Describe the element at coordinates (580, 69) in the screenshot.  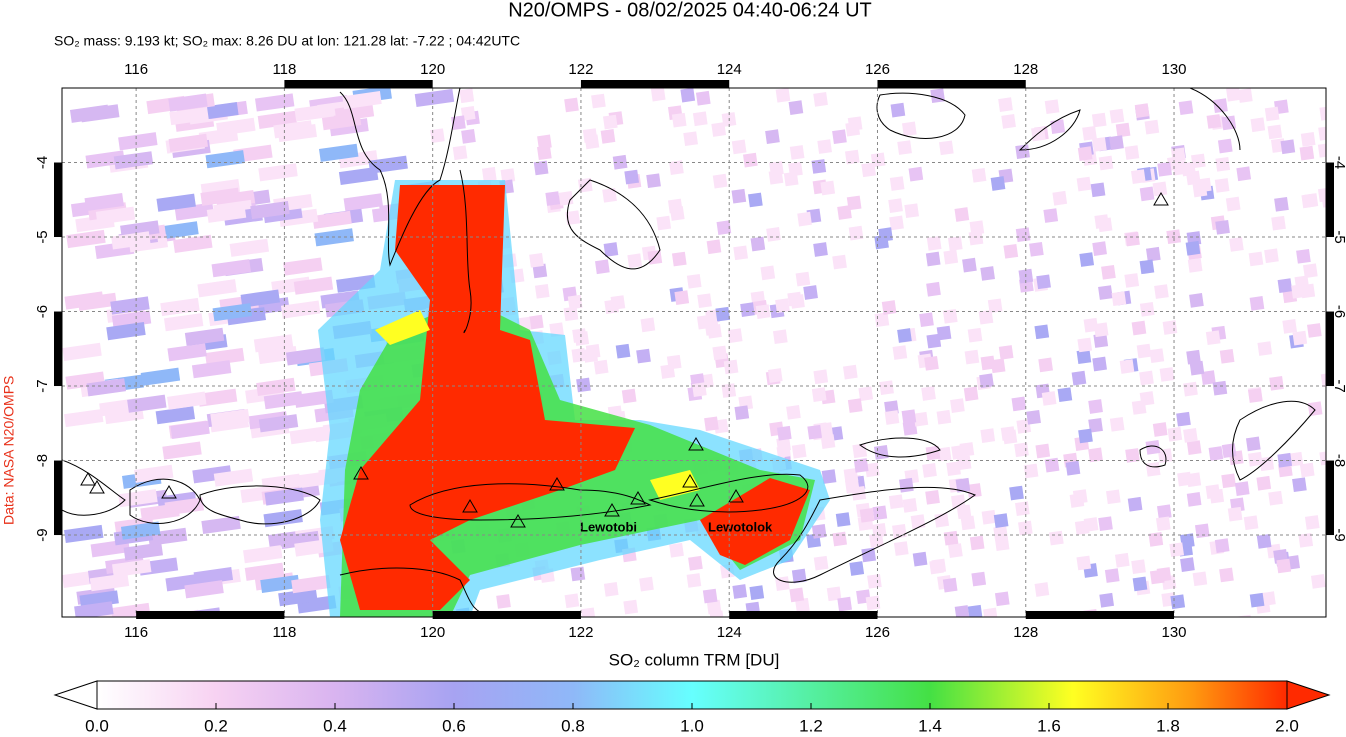
I see `x-tick-label: 122` at that location.